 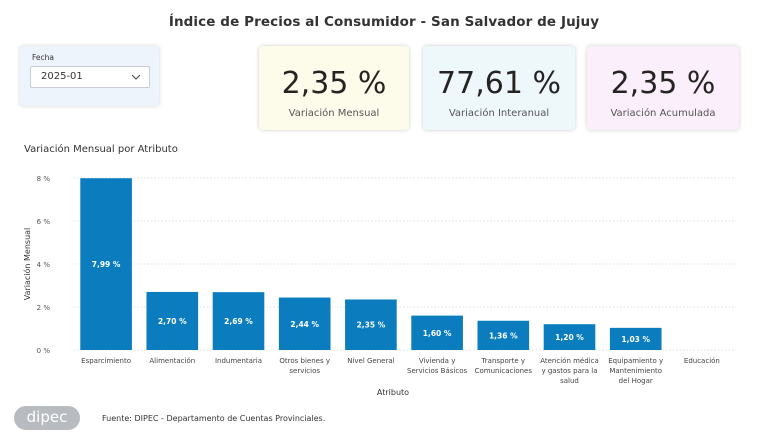 I want to click on bar-data-label: 2,35 %, so click(x=371, y=325).